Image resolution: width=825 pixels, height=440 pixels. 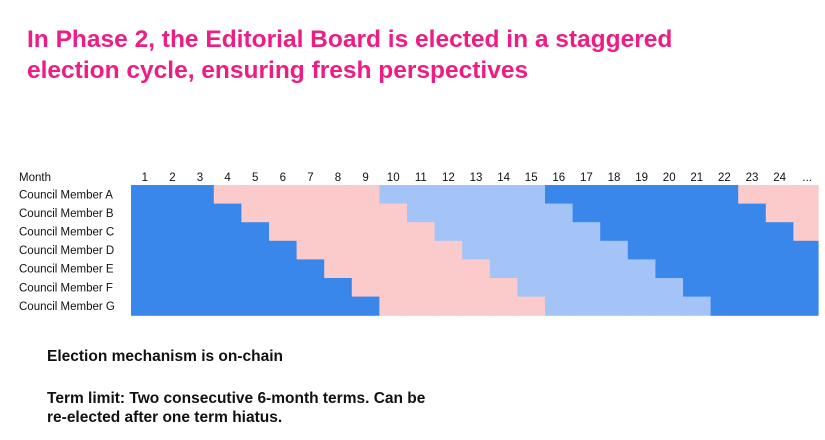 I want to click on month-tick: 2, so click(x=172, y=178).